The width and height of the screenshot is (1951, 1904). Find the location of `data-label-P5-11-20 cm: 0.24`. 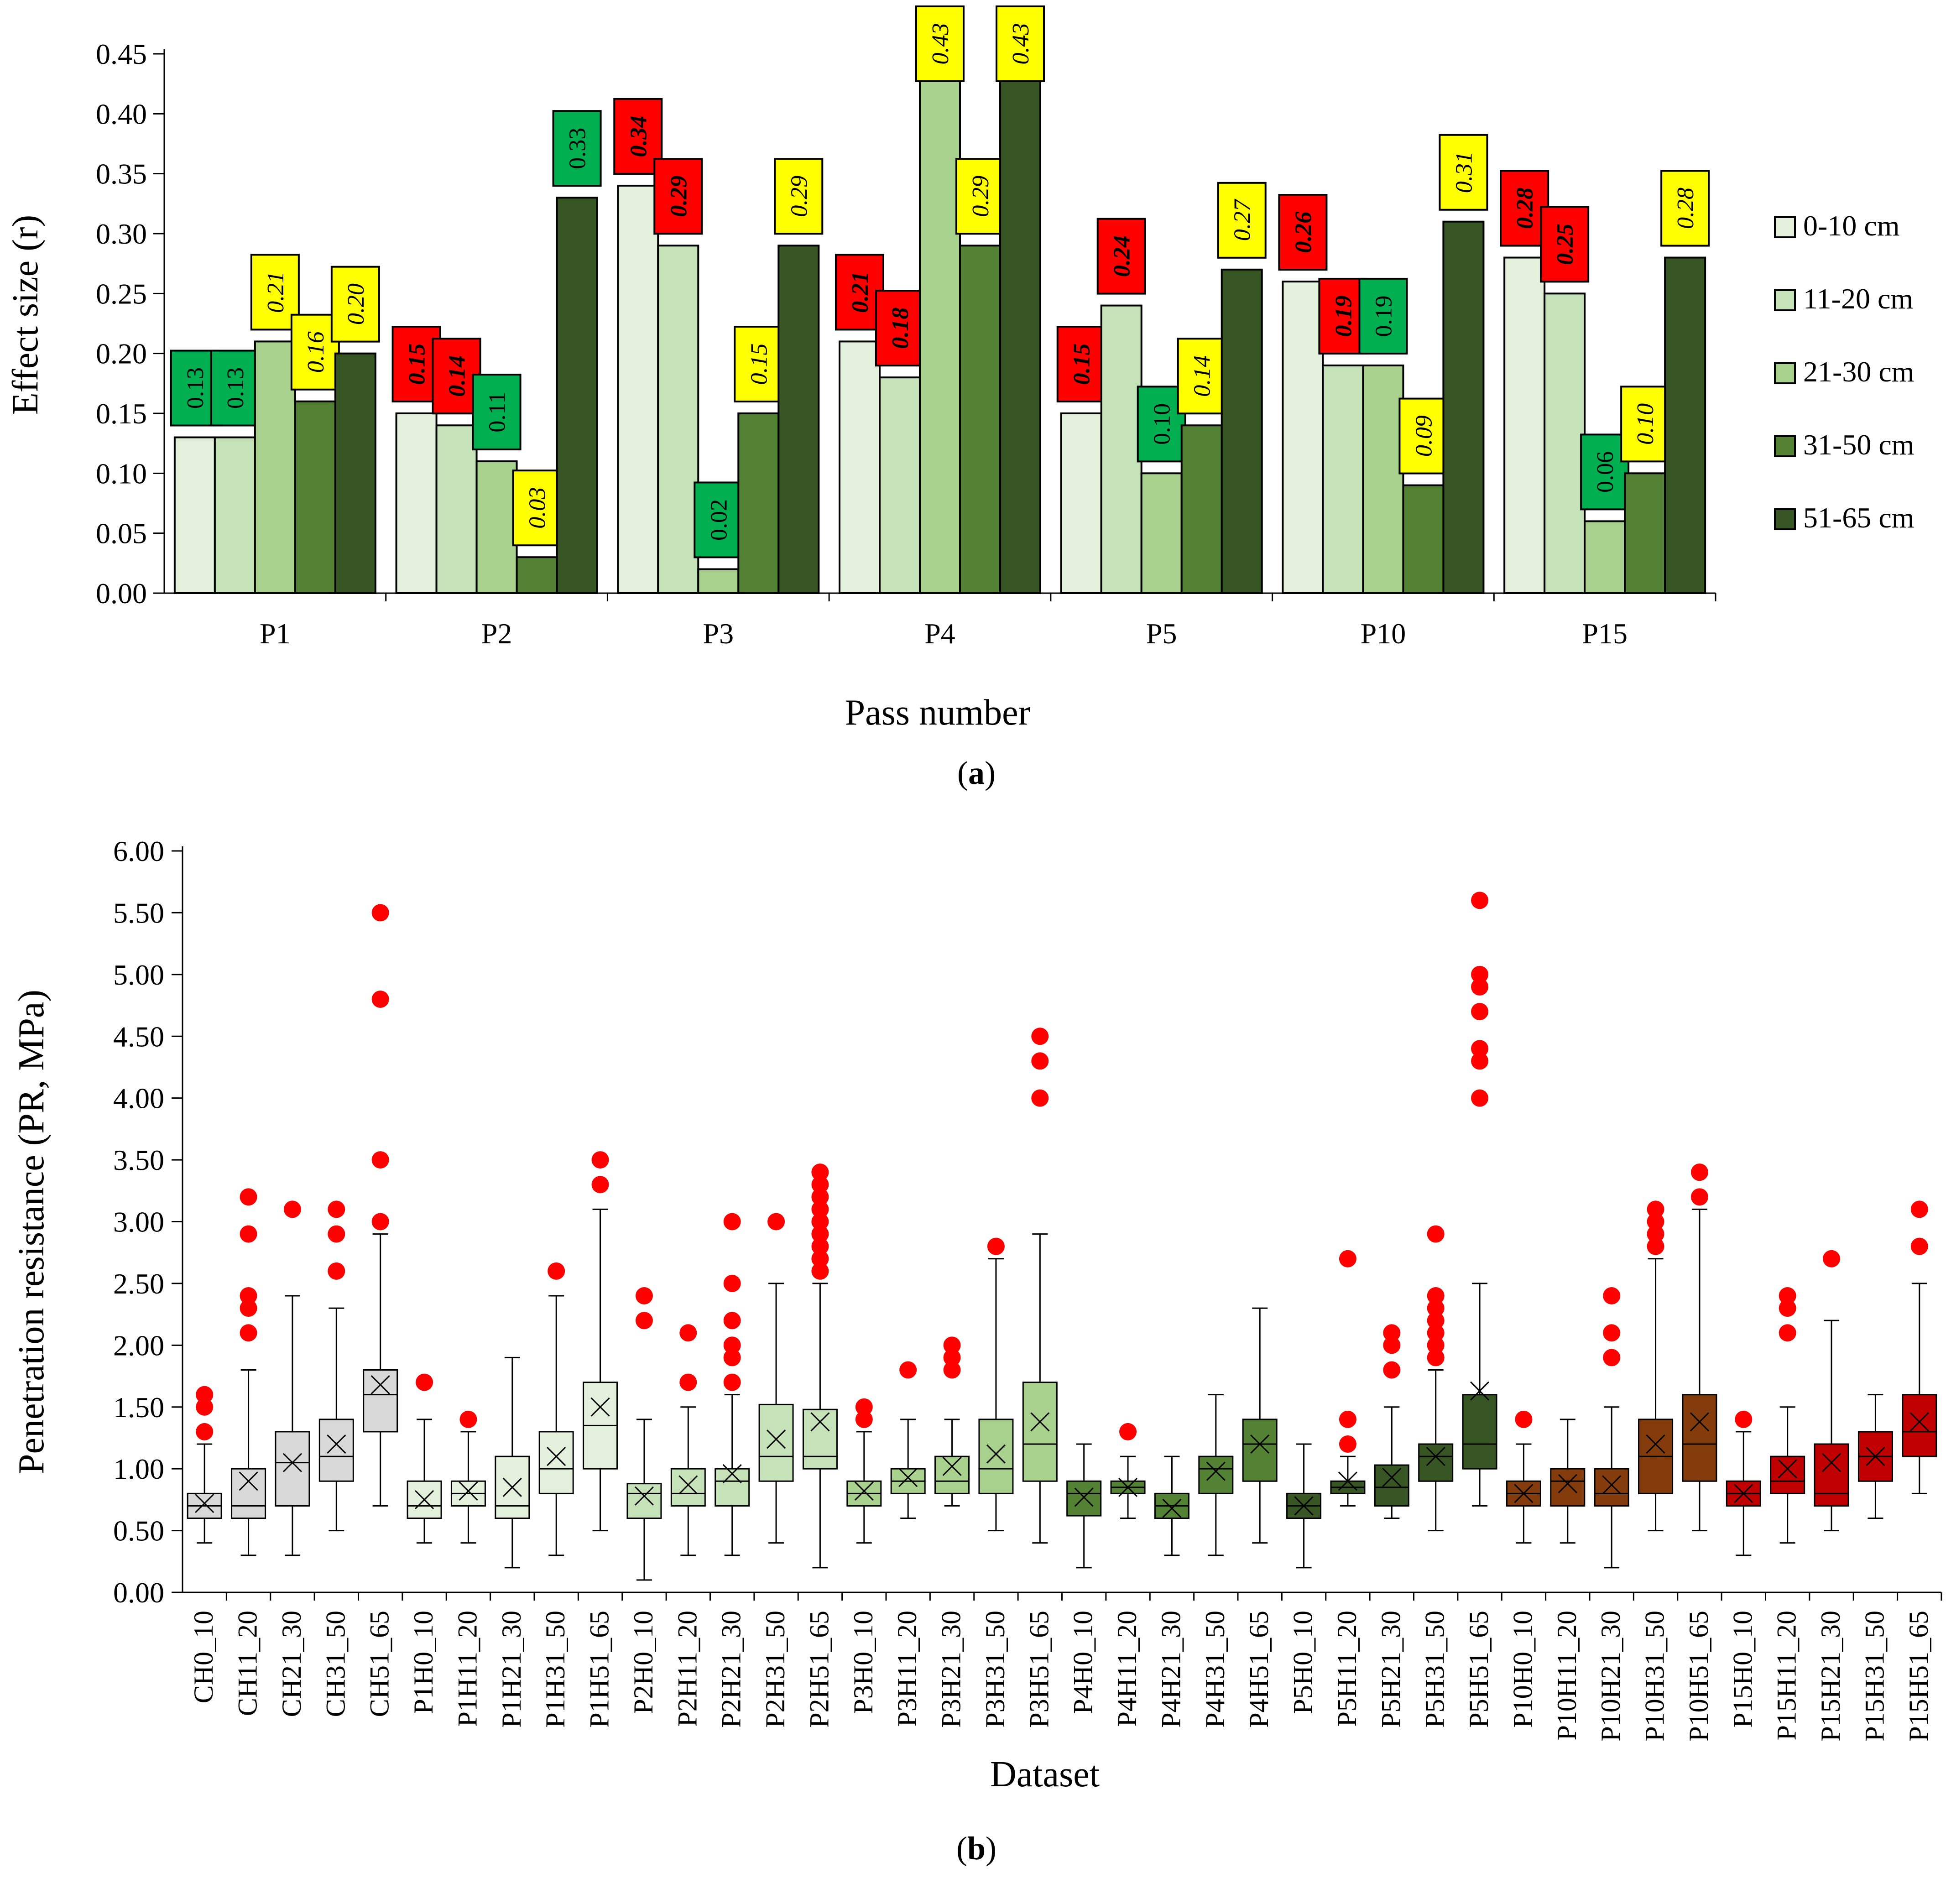

data-label-P5-11-20 cm: 0.24 is located at coordinates (1122, 256).